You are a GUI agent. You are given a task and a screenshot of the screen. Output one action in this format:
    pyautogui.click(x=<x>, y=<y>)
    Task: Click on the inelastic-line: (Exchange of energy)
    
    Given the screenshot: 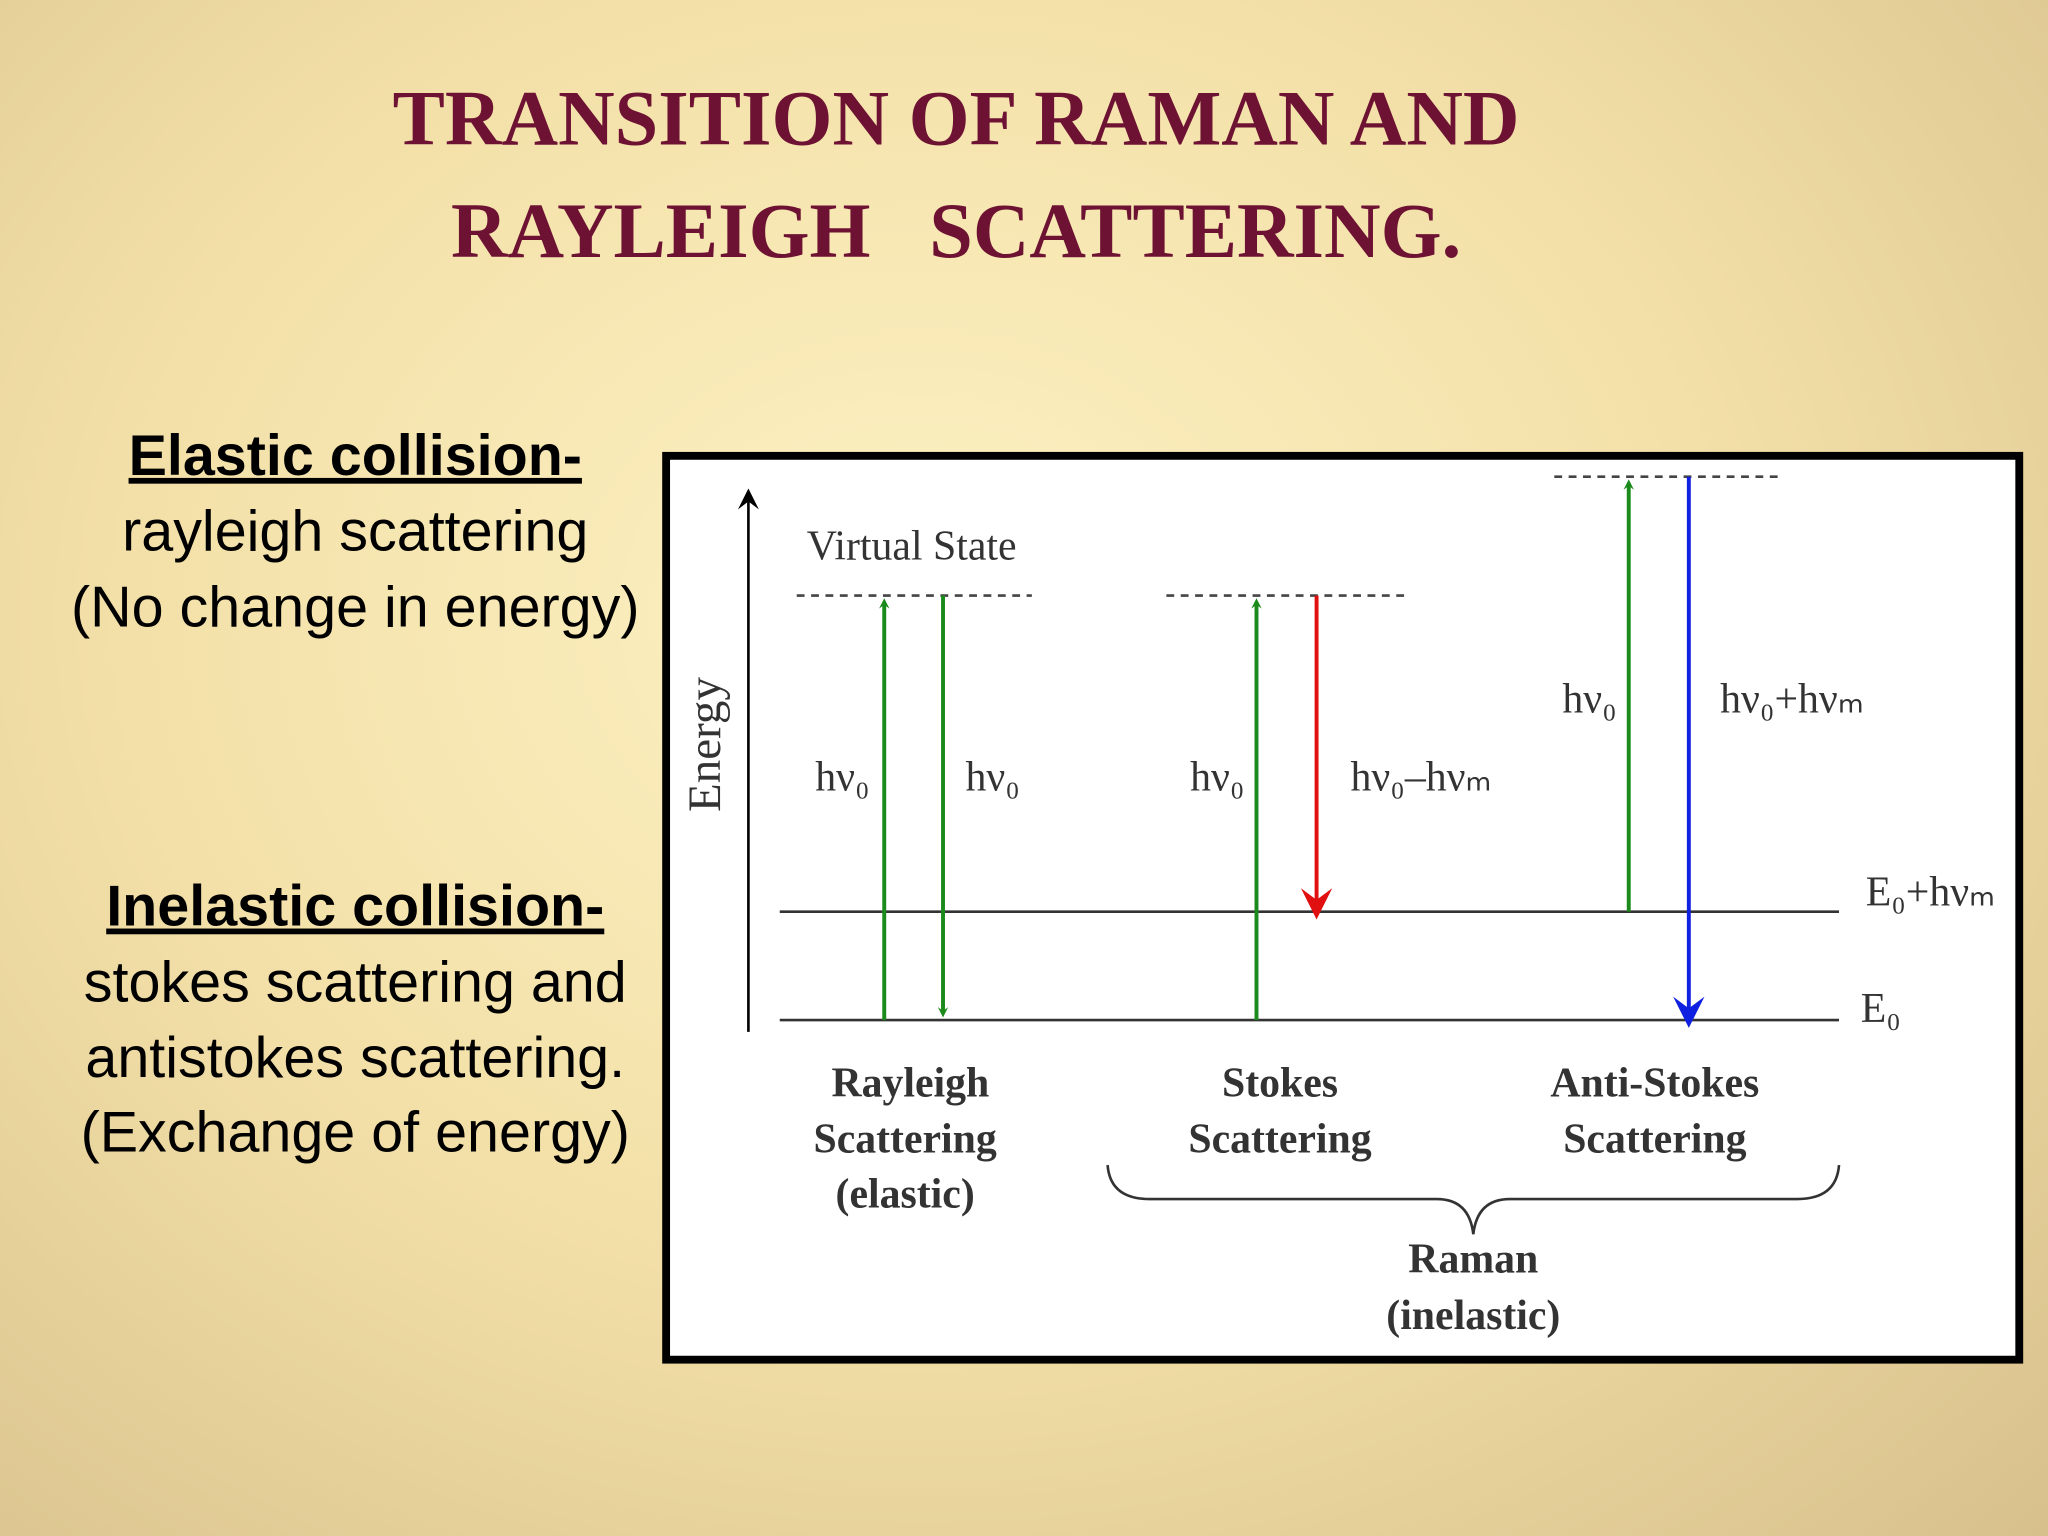 What is the action you would take?
    pyautogui.click(x=355, y=1132)
    